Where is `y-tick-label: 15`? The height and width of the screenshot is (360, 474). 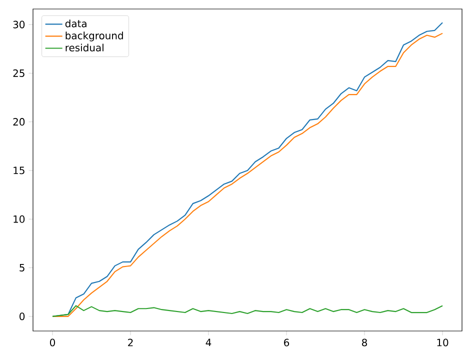 y-tick-label: 15 is located at coordinates (19, 170).